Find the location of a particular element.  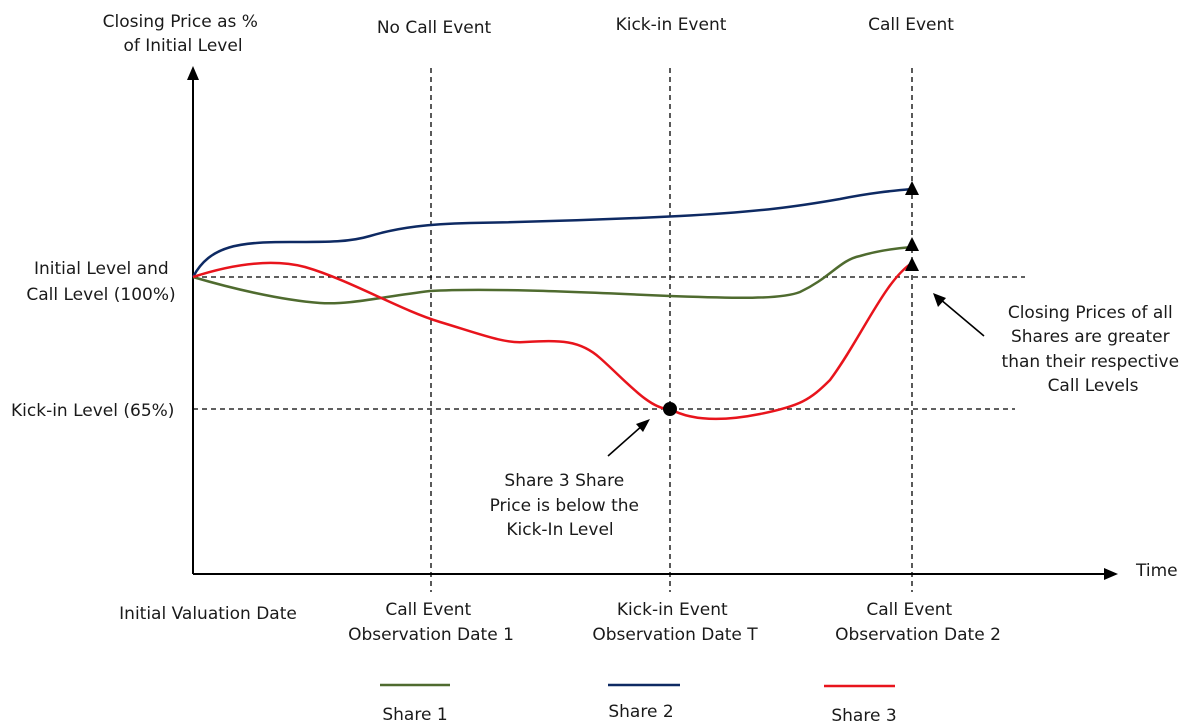

kickin-level-label: Kick-in Level (65%) is located at coordinates (92, 411).